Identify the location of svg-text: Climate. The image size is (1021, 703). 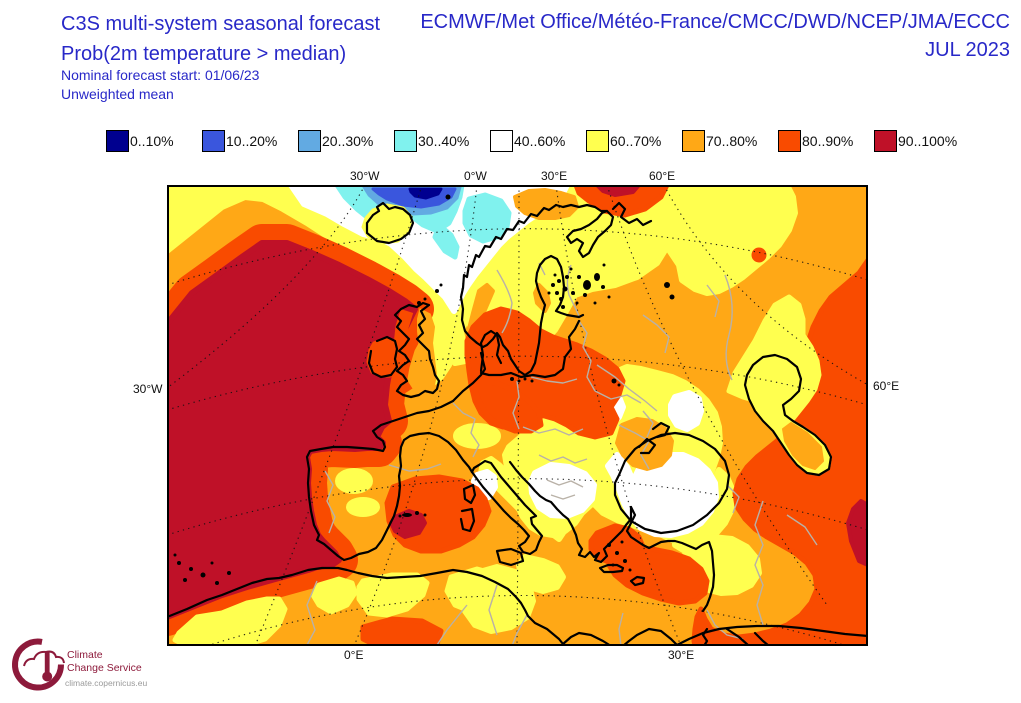
(85, 655).